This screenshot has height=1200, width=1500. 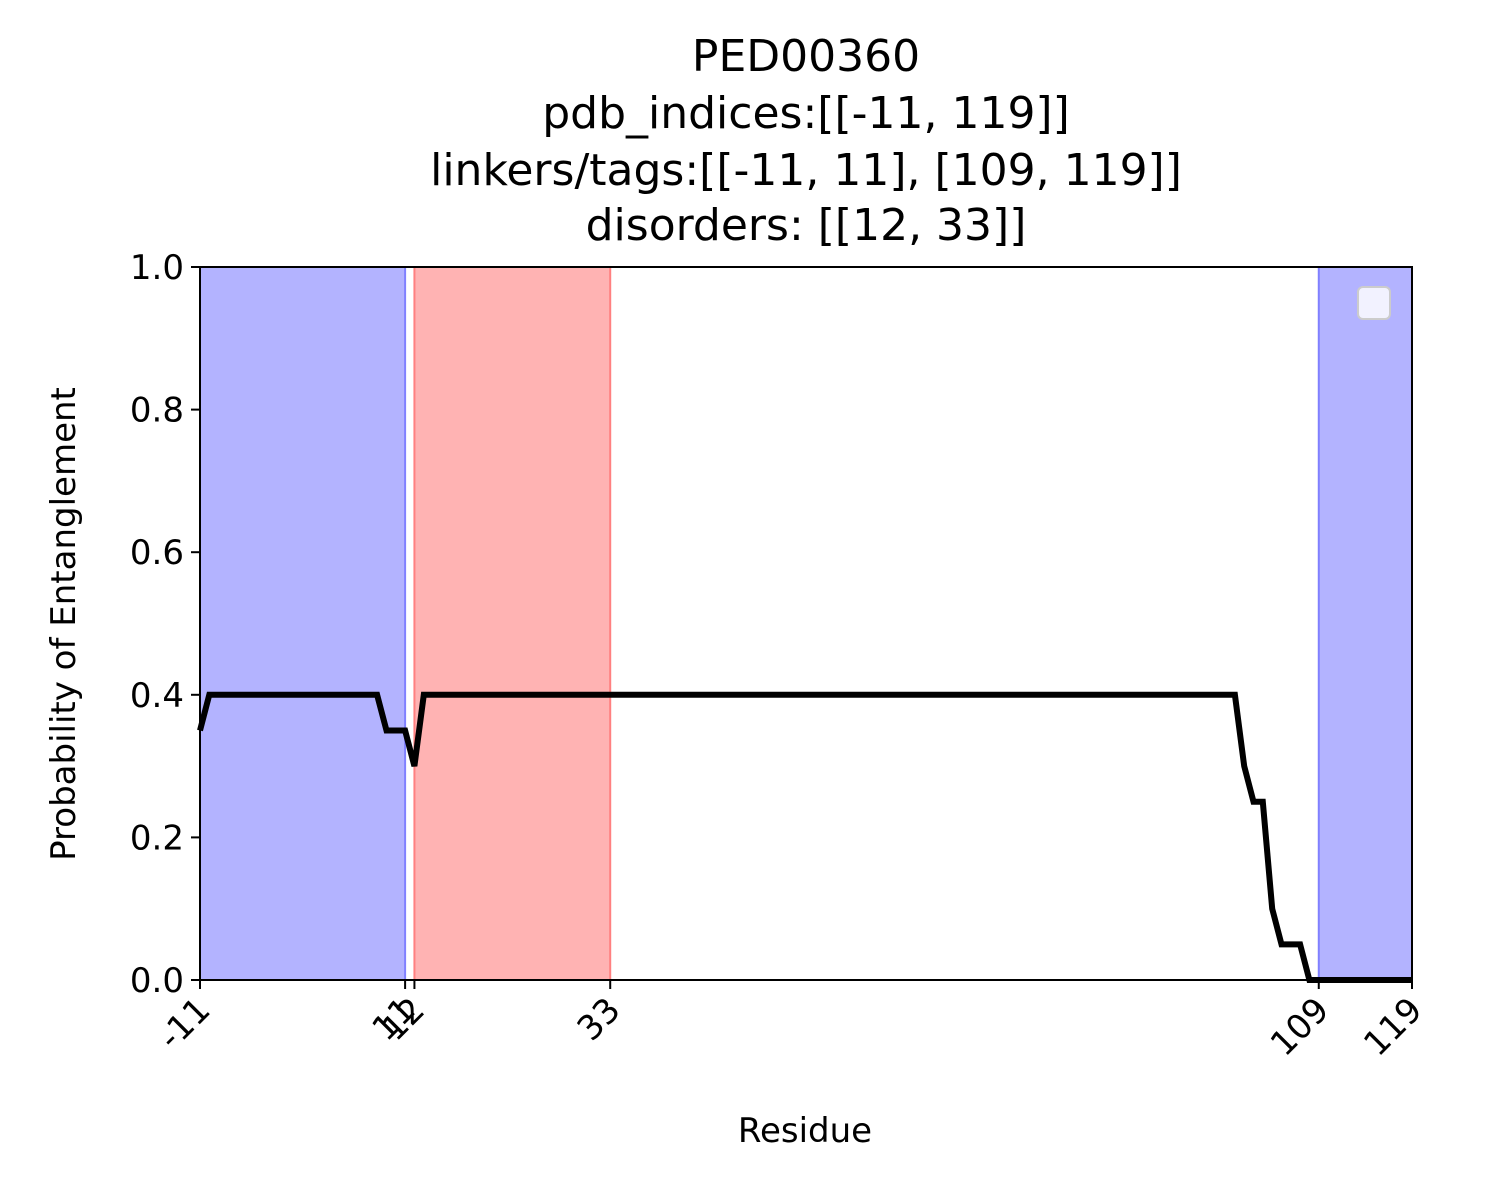 I want to click on y-tick-label: 0.0, so click(x=157, y=981).